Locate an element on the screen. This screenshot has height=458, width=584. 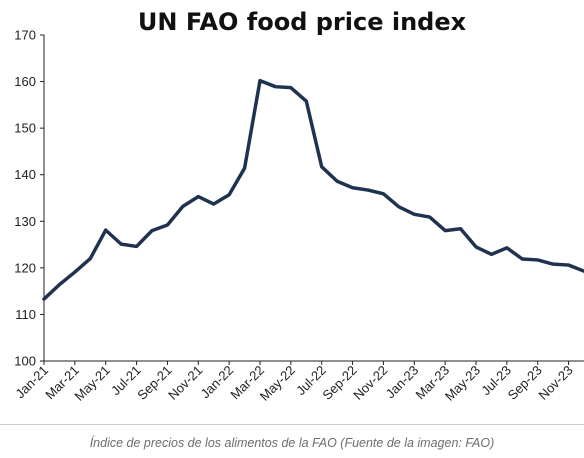
chart-title: UN FAO food price index is located at coordinates (302, 22).